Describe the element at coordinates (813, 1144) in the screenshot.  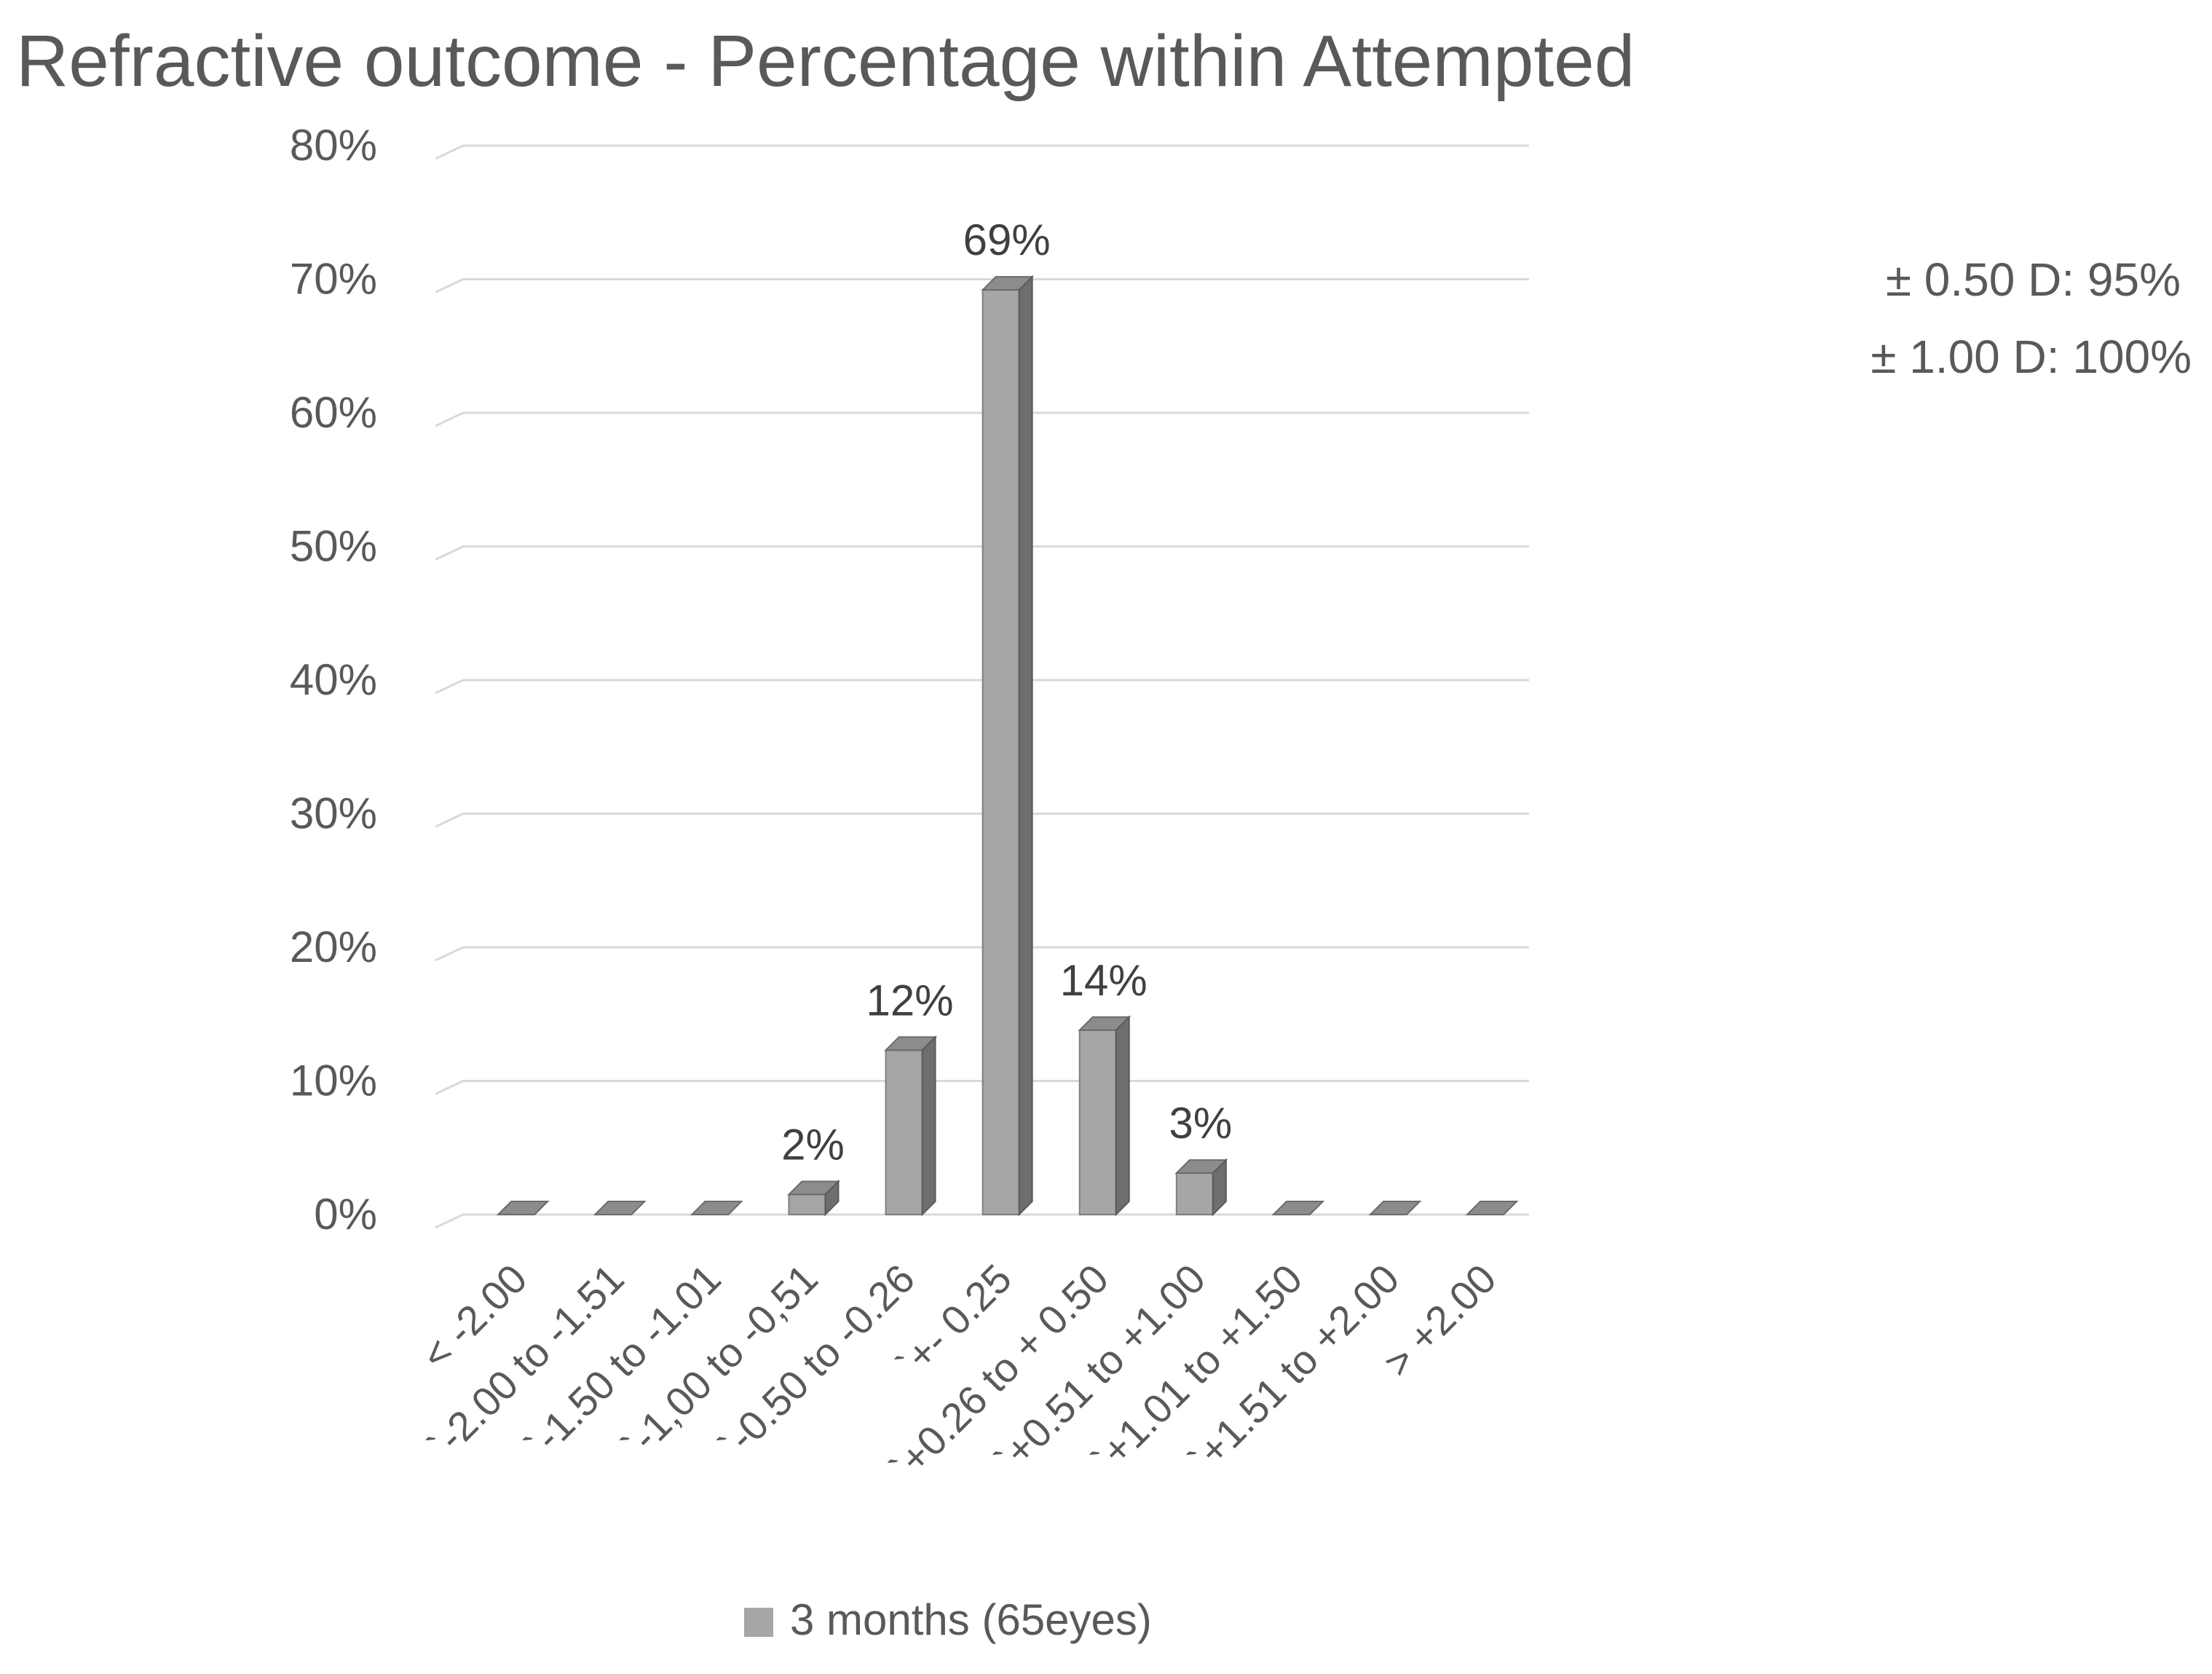
I see `data-label: 2%` at that location.